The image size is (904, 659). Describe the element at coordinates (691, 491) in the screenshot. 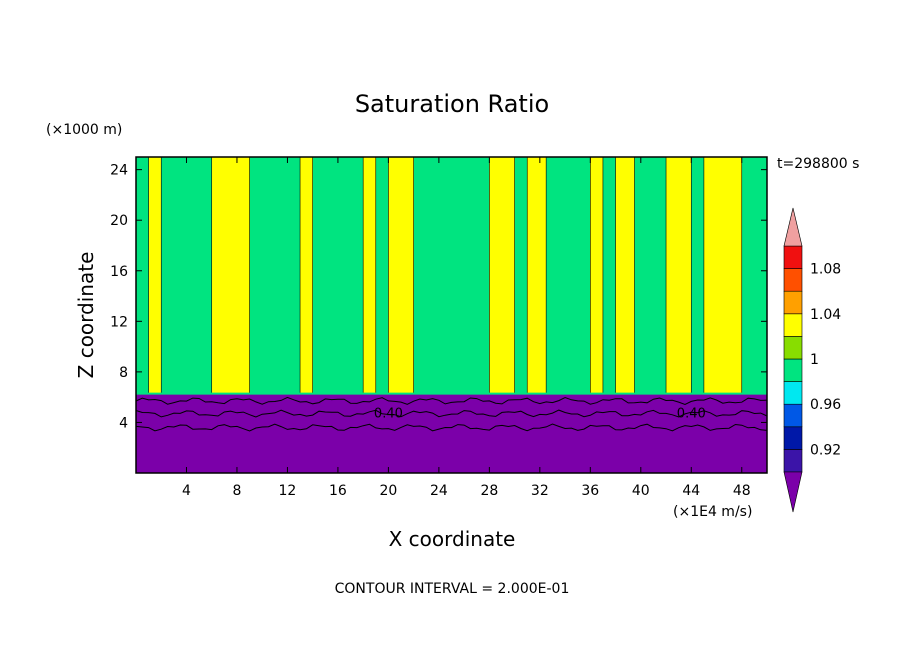

I see `x-tick-label: 44` at that location.